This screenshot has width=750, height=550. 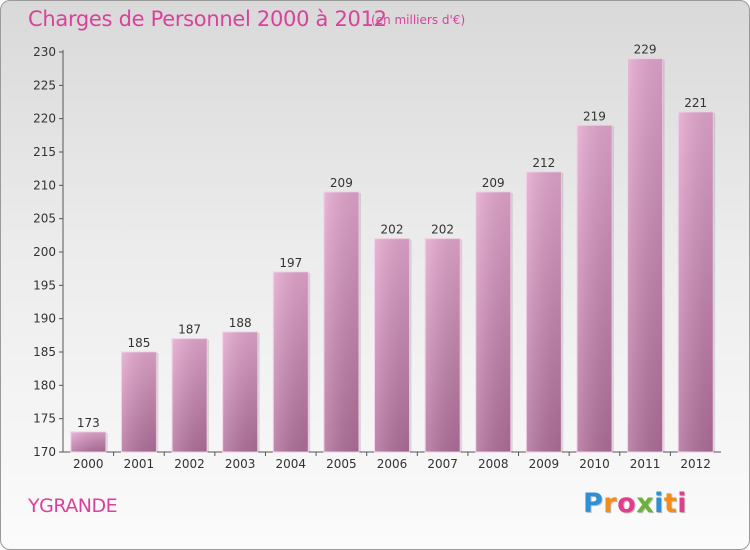 What do you see at coordinates (44, 119) in the screenshot?
I see `y-tick-label: 220` at bounding box center [44, 119].